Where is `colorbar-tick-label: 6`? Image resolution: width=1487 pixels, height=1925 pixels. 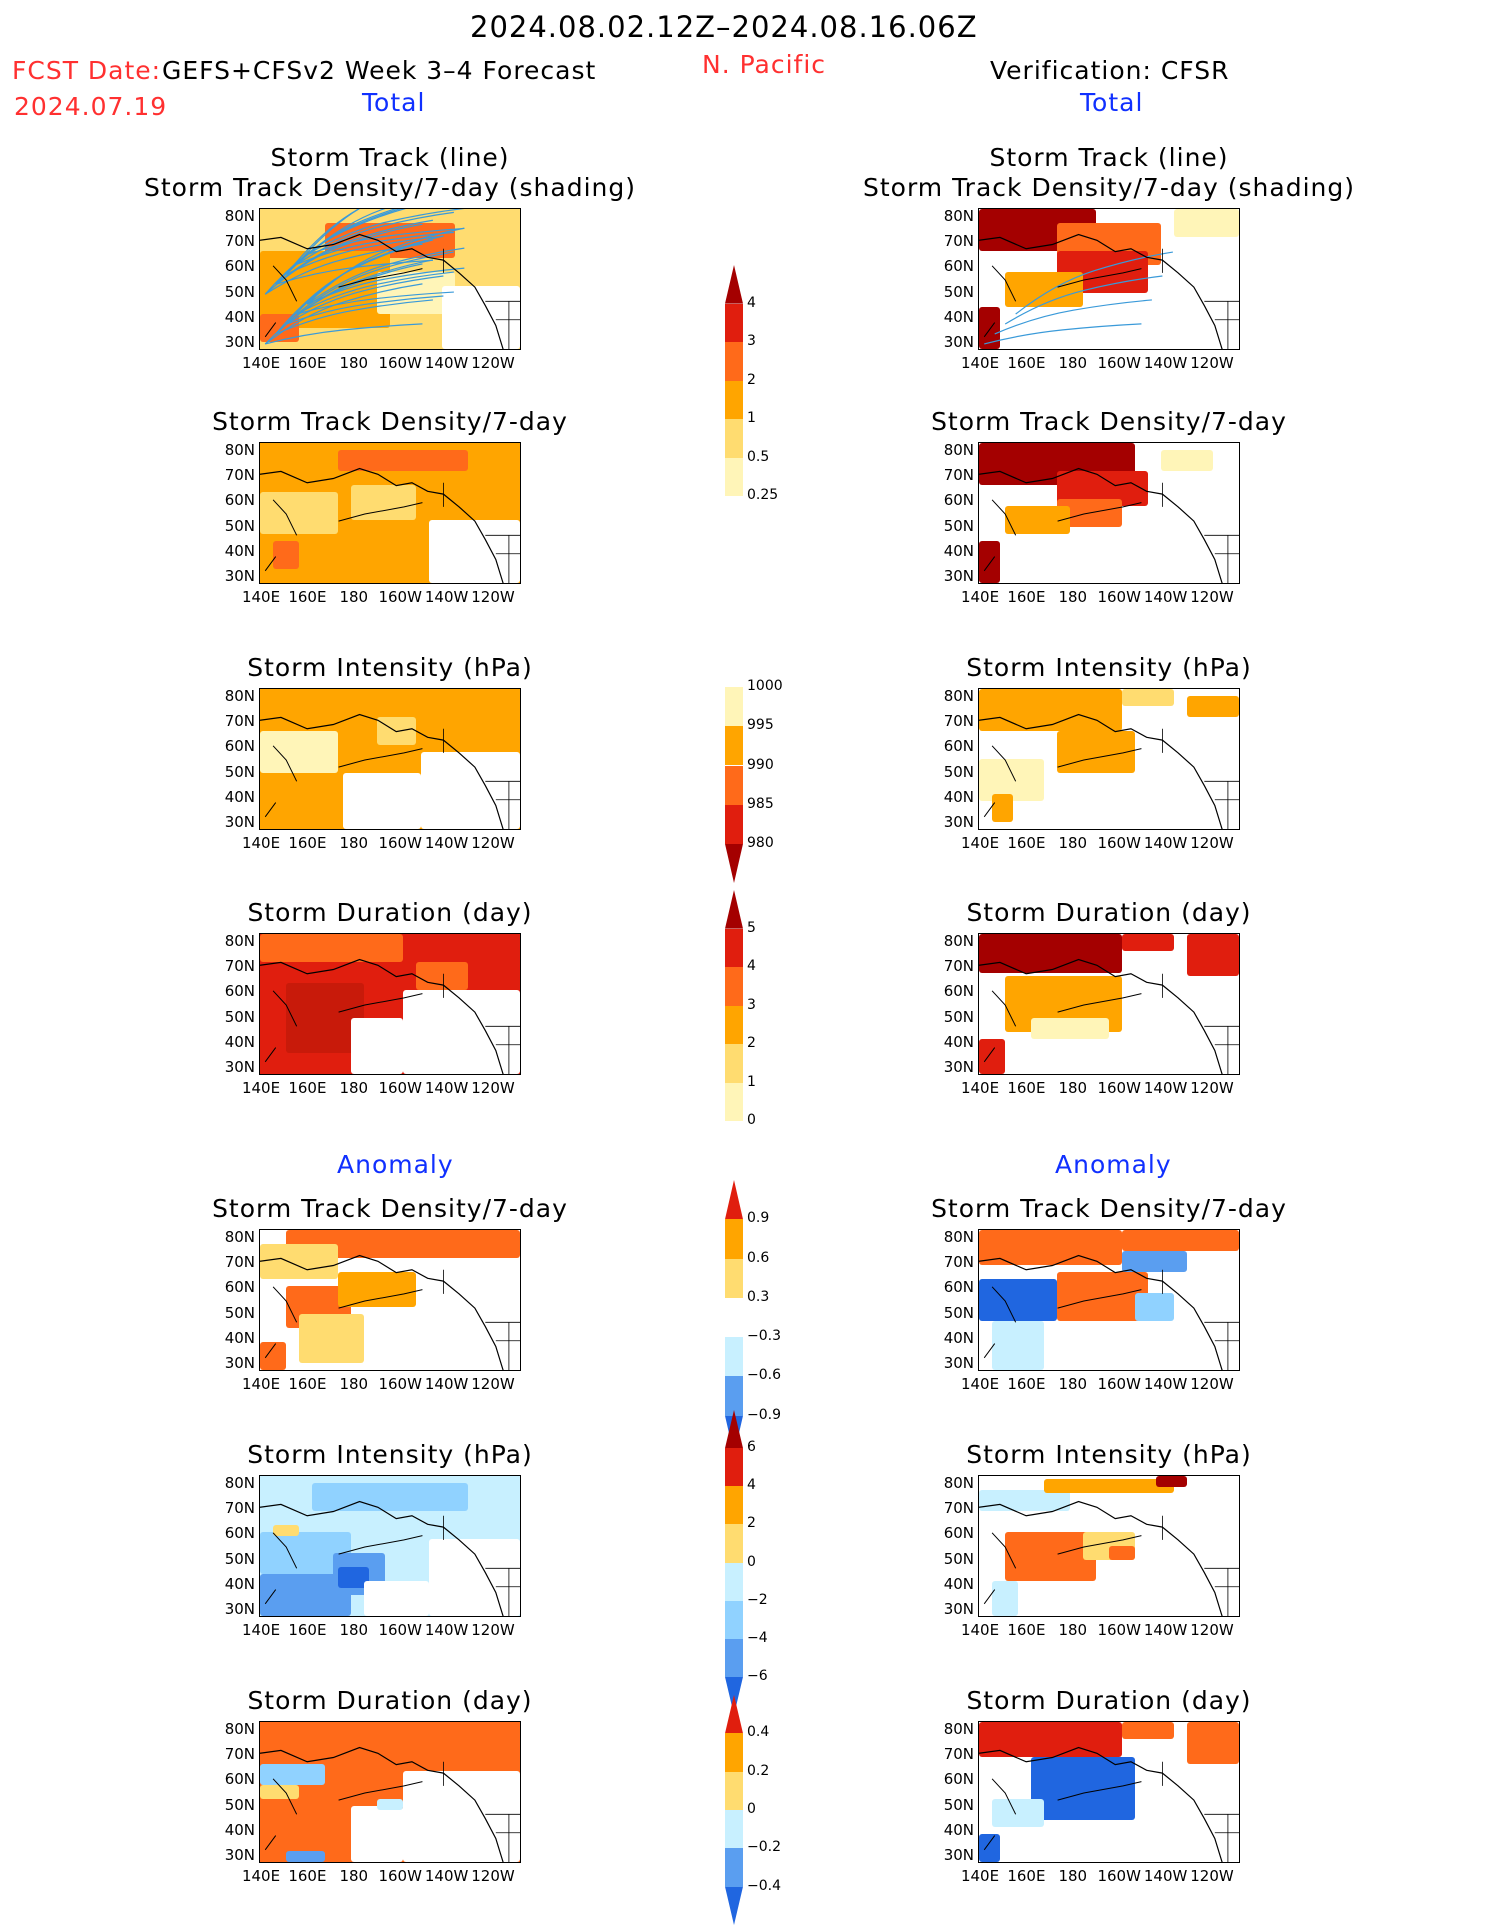 colorbar-tick-label: 6 is located at coordinates (751, 1447).